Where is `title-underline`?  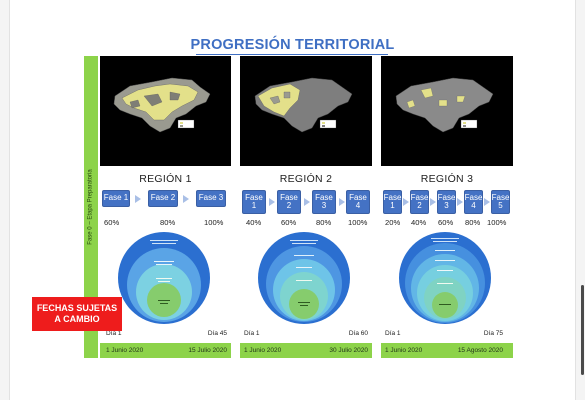
title-underline is located at coordinates (292, 54).